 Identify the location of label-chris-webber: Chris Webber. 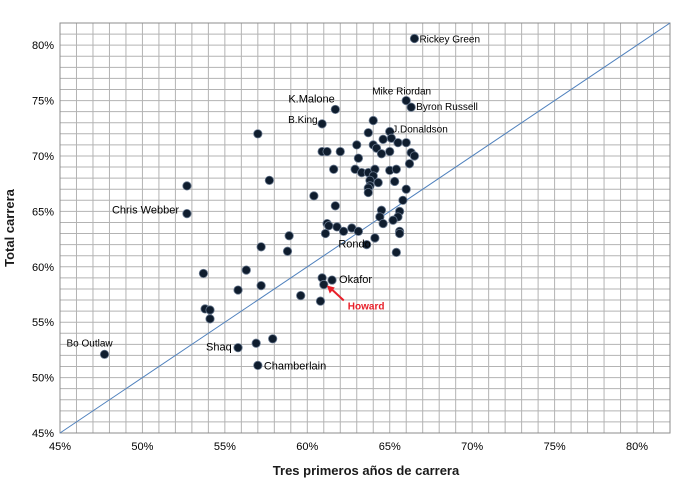
(145, 211).